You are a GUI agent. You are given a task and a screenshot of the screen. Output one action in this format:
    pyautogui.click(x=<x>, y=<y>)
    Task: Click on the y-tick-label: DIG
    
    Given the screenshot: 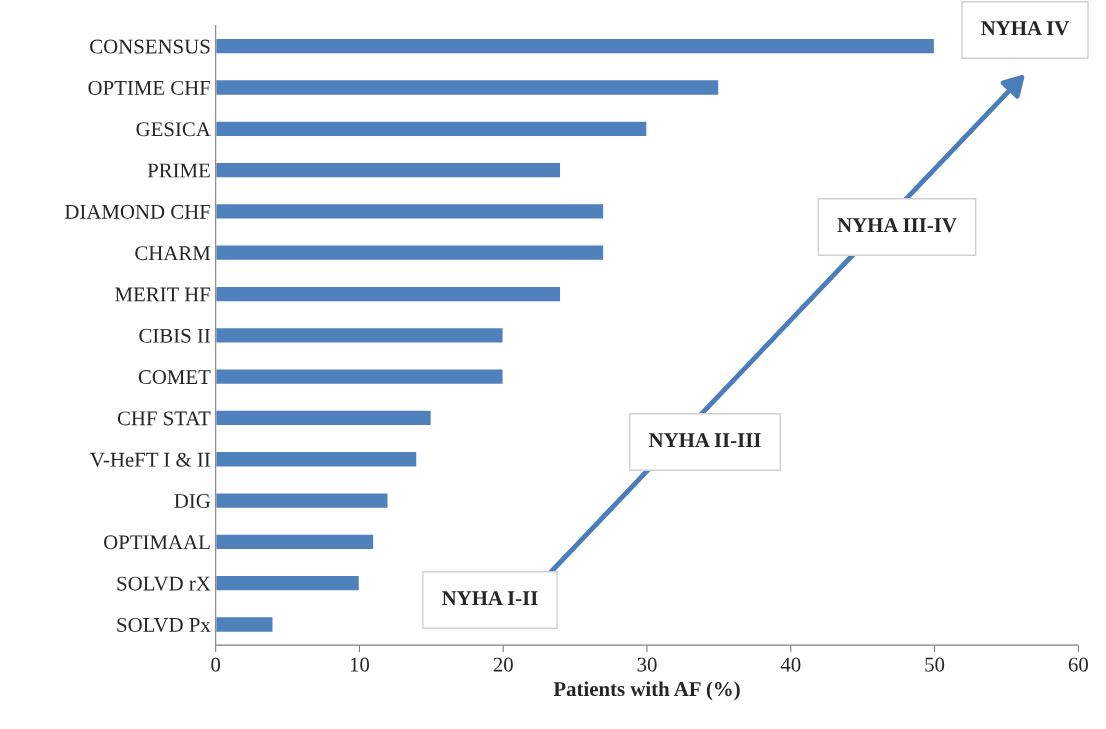 What is the action you would take?
    pyautogui.click(x=192, y=501)
    